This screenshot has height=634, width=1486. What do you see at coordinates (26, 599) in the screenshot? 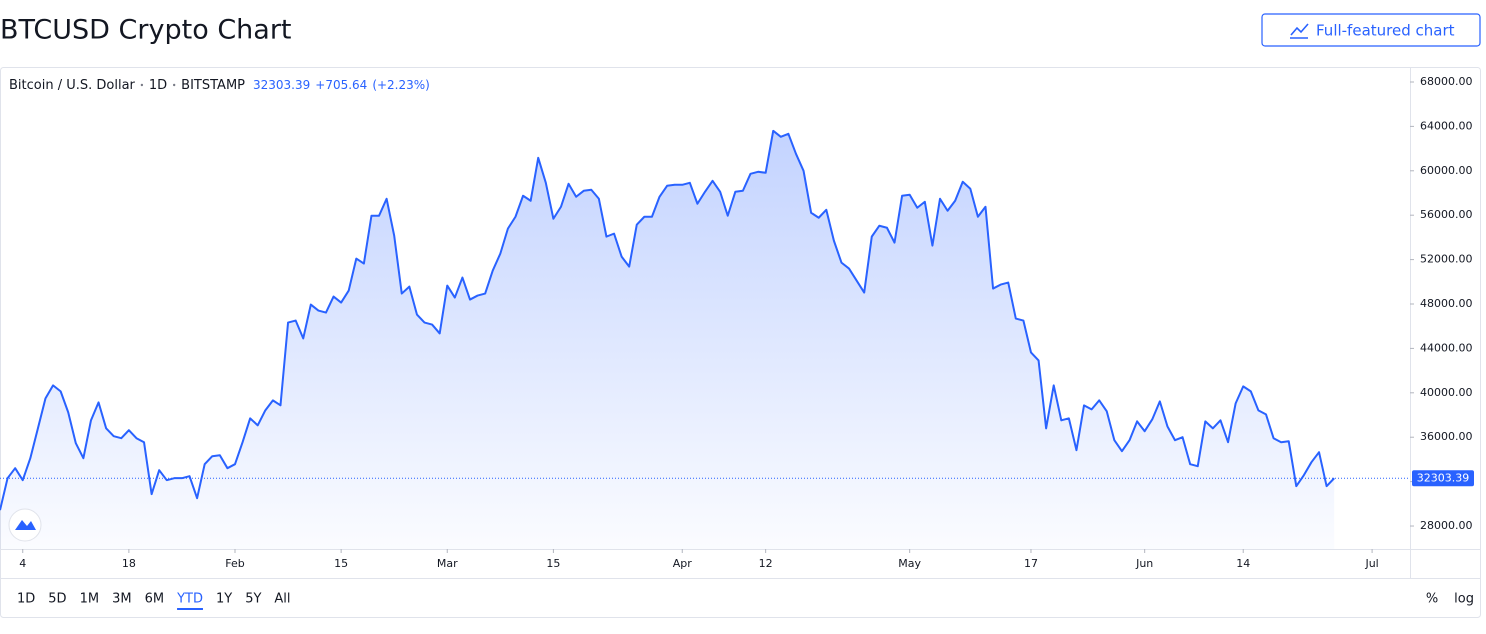
I see `range-button: 1D` at bounding box center [26, 599].